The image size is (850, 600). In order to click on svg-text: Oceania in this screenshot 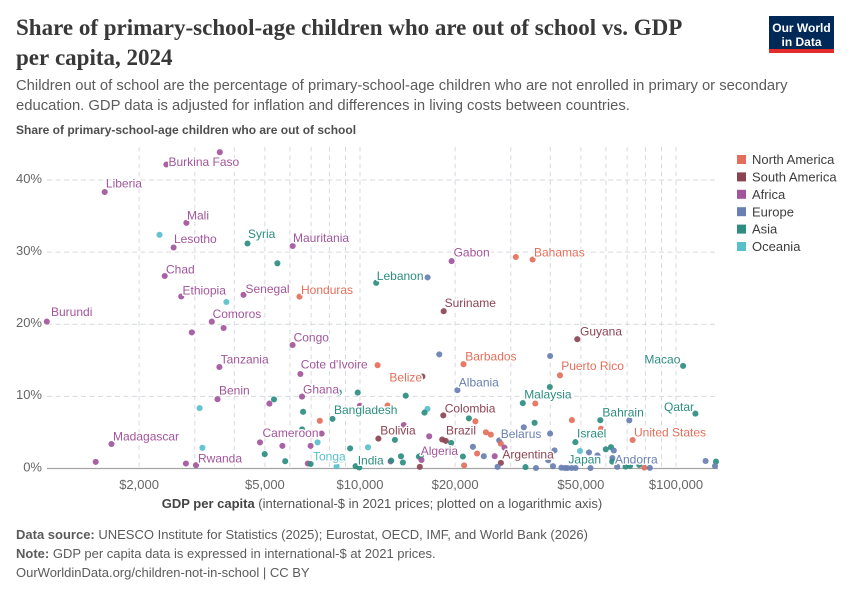, I will do `click(776, 246)`.